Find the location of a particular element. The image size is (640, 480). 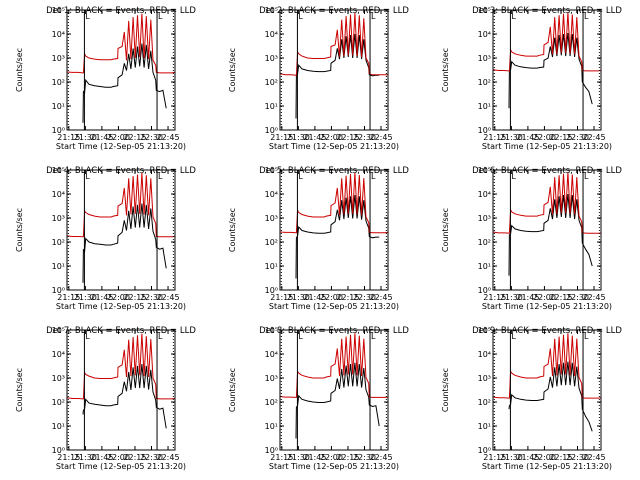

panel-title: Det 6: BLACK = Events, RED = LLD is located at coordinates (547, 171).